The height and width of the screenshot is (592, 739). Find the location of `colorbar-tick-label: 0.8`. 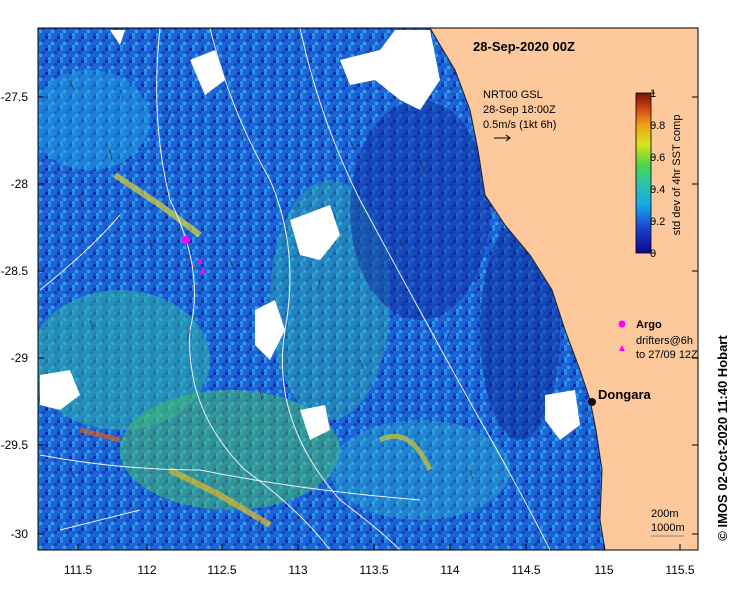

colorbar-tick-label: 0.8 is located at coordinates (657, 126).